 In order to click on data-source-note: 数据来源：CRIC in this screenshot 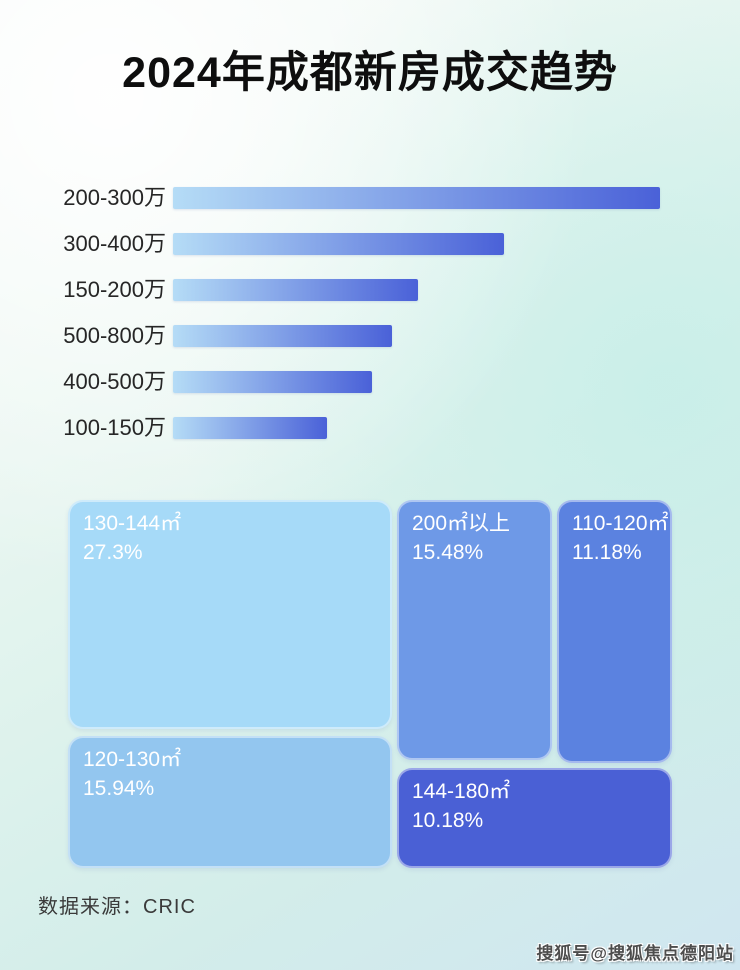, I will do `click(117, 907)`.